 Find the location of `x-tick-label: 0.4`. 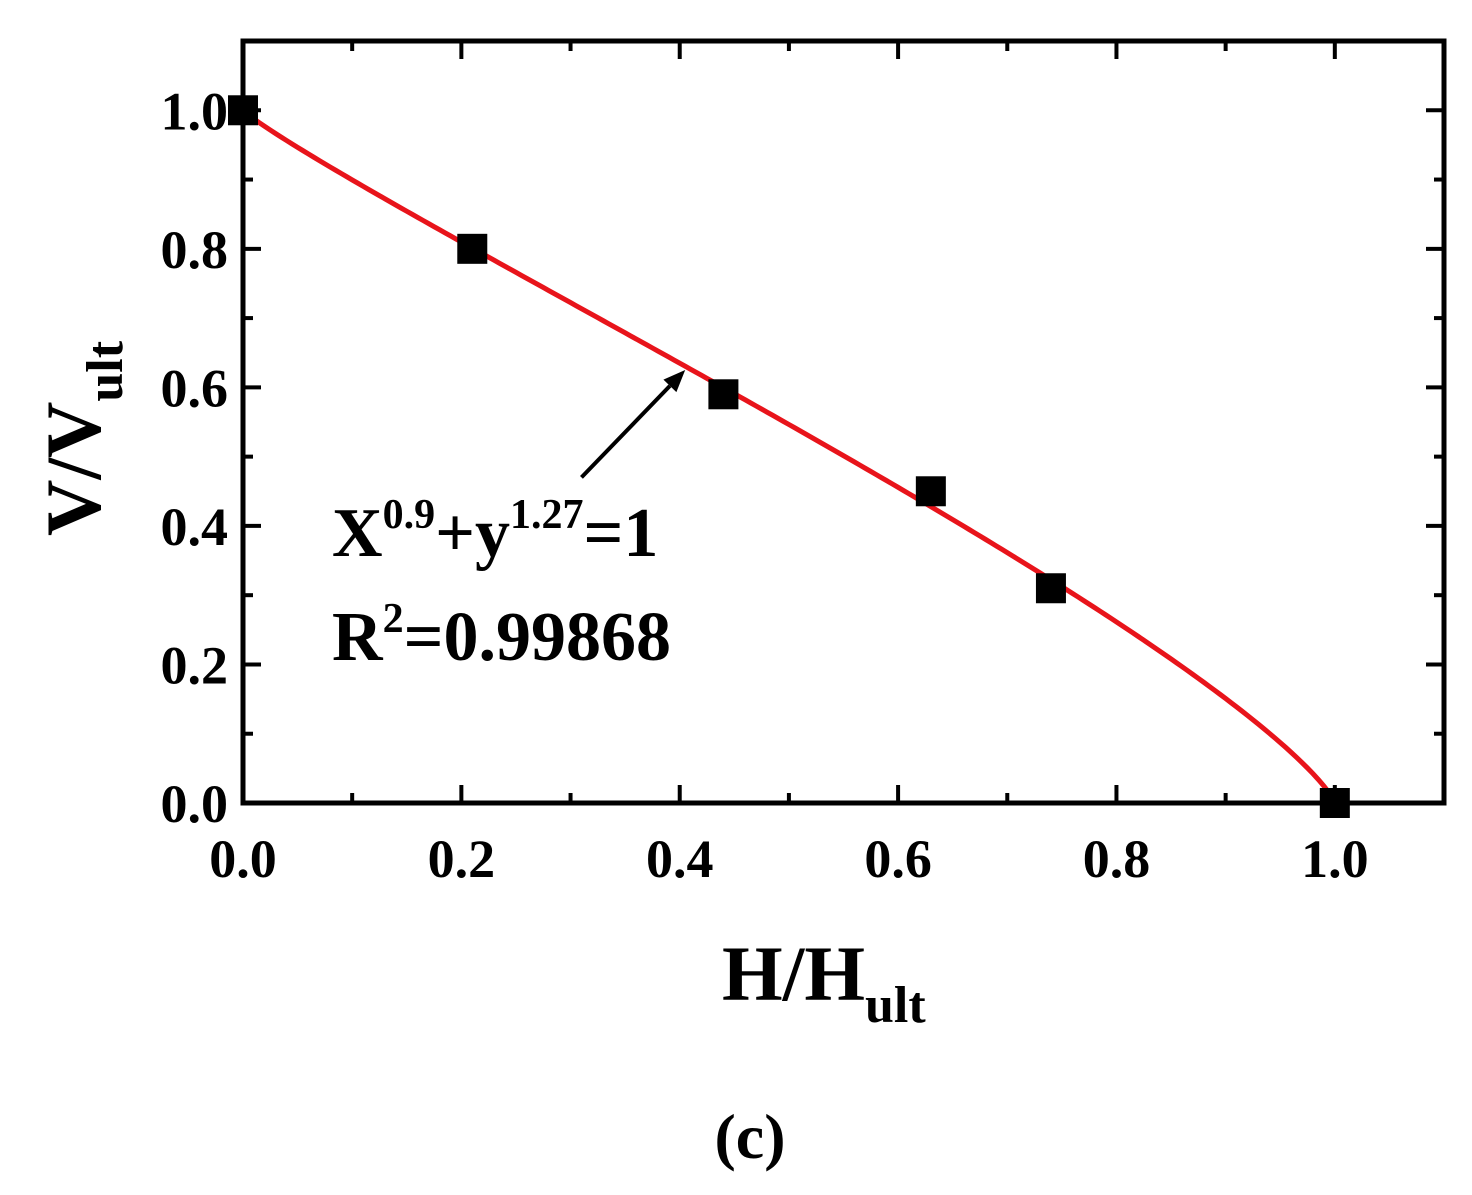

x-tick-label: 0.4 is located at coordinates (680, 859).